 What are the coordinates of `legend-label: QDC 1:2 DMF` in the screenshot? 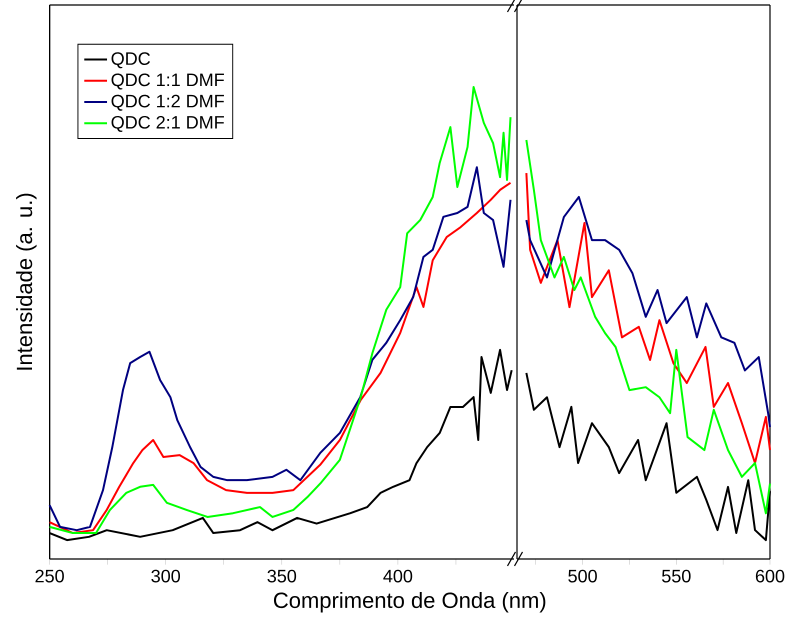 It's located at (168, 102).